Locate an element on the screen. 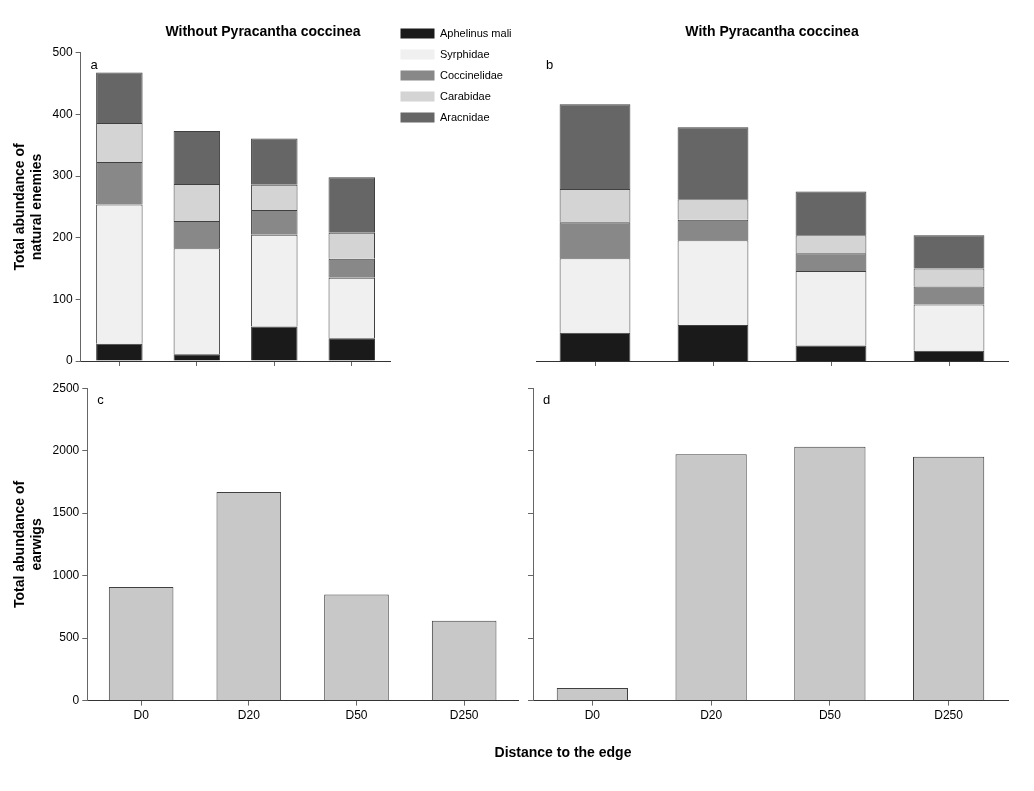 This screenshot has width=1034, height=791. y-tick-label: 400 is located at coordinates (62, 113).